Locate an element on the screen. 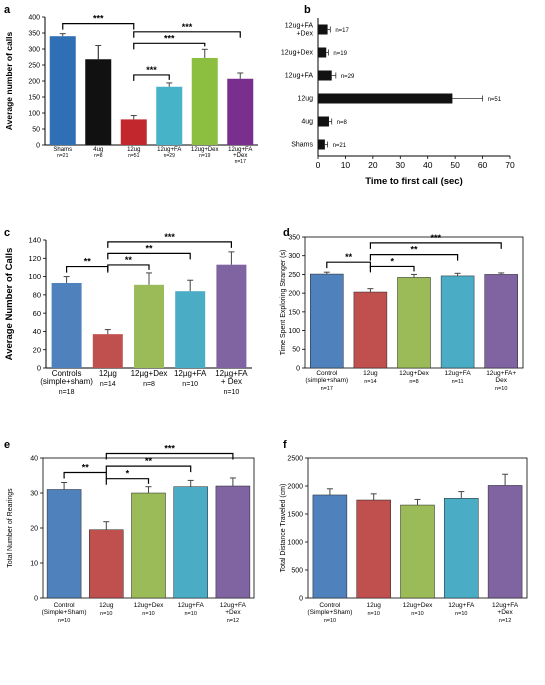 Image resolution: width=545 pixels, height=685 pixels. y-tick-label: 350 is located at coordinates (34, 33).